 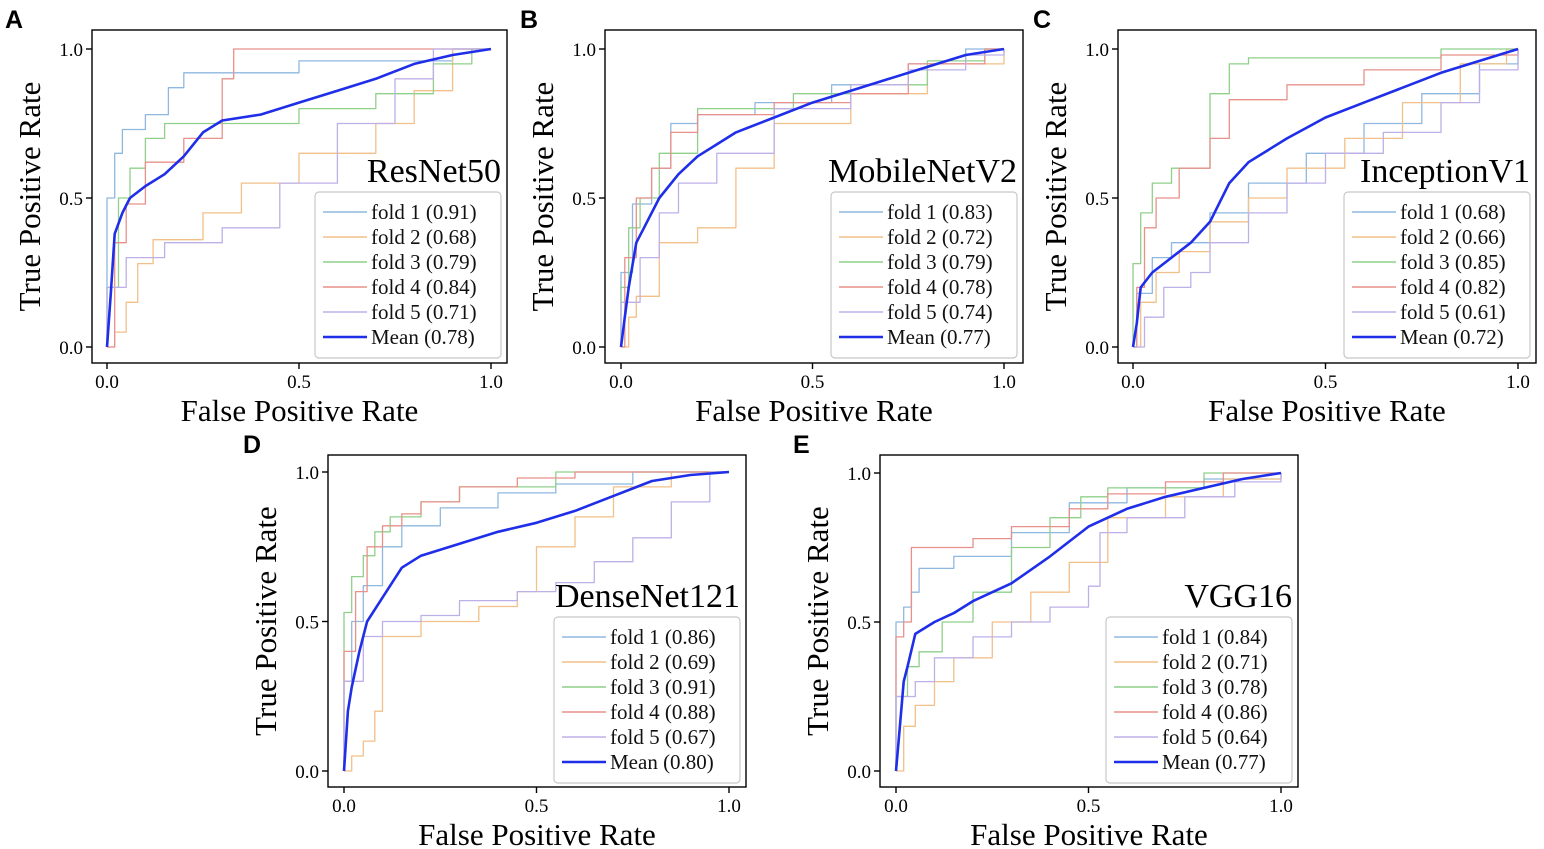 What do you see at coordinates (1215, 637) in the screenshot?
I see `legend-label: fold 1 (0.84)` at bounding box center [1215, 637].